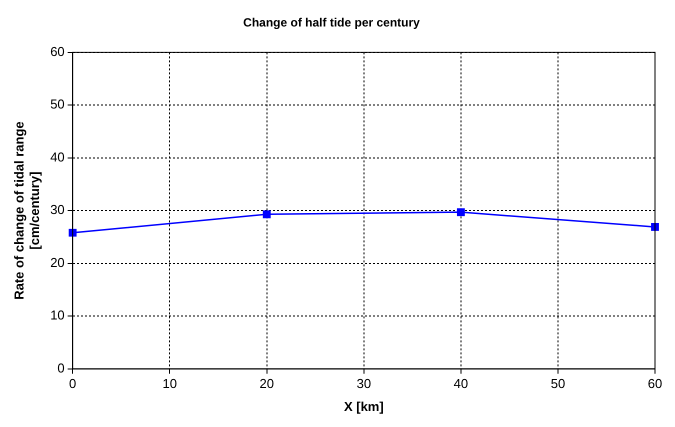 Image resolution: width=675 pixels, height=427 pixels. What do you see at coordinates (57, 262) in the screenshot?
I see `y-tick-label: 20` at bounding box center [57, 262].